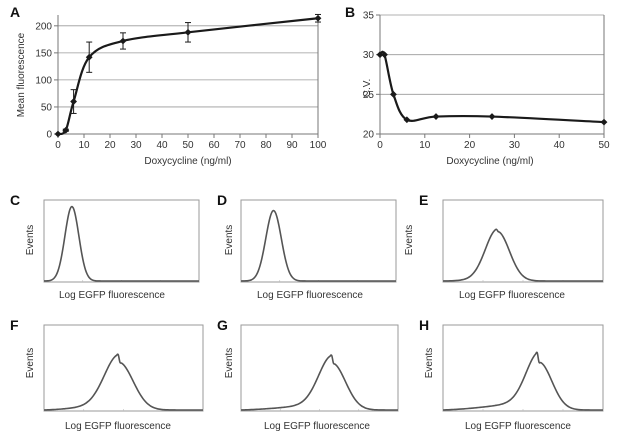  Describe the element at coordinates (240, 145) in the screenshot. I see `panel-a-x-tick-label: 70` at that location.